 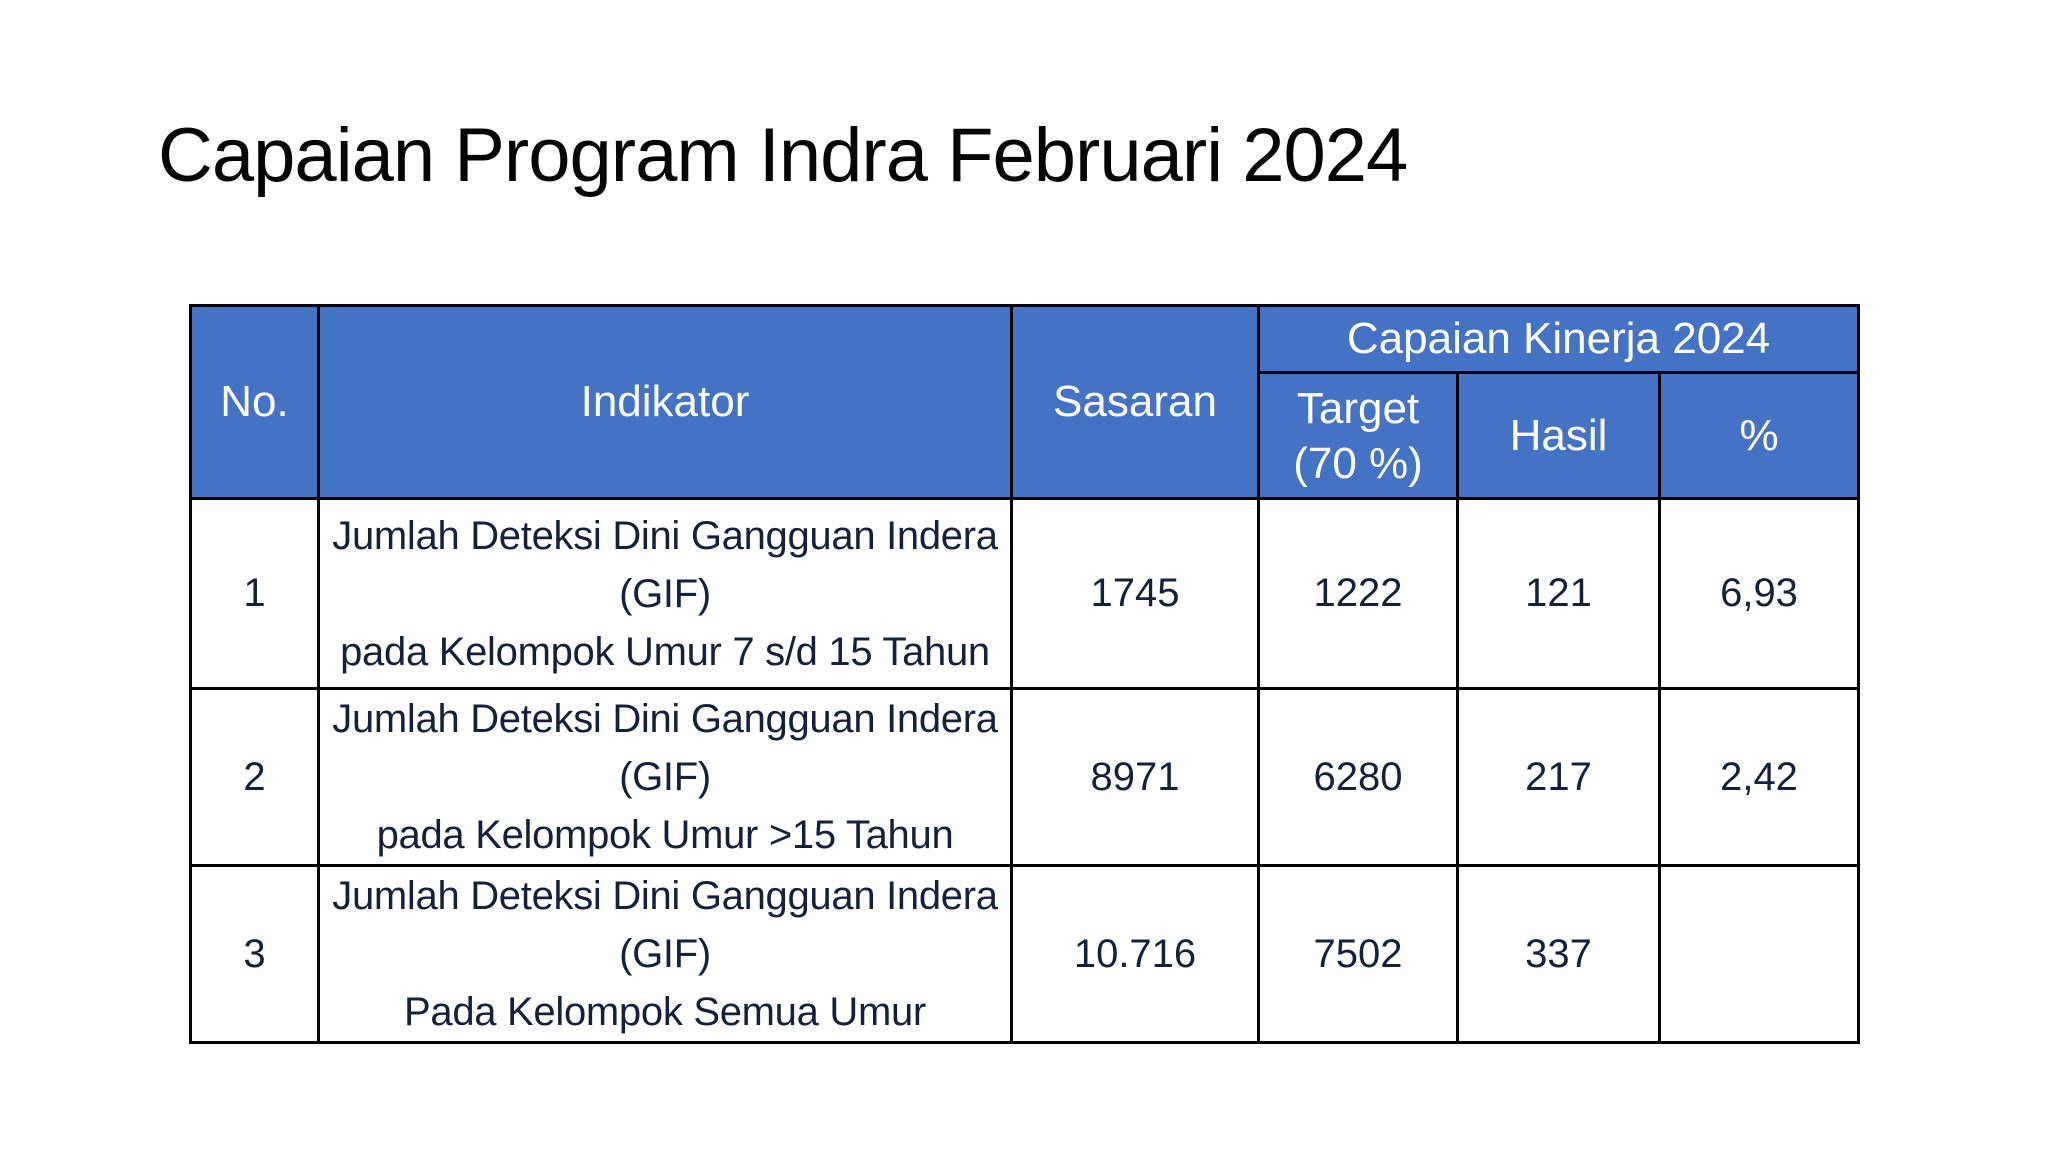 I want to click on target-cell: 1222, so click(x=1358, y=593).